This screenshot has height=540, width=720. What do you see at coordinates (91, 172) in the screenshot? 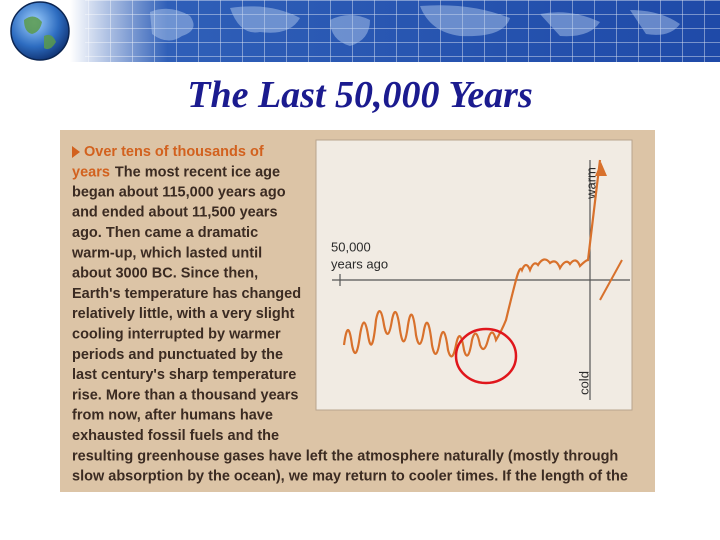
I see `heading-line: years` at bounding box center [91, 172].